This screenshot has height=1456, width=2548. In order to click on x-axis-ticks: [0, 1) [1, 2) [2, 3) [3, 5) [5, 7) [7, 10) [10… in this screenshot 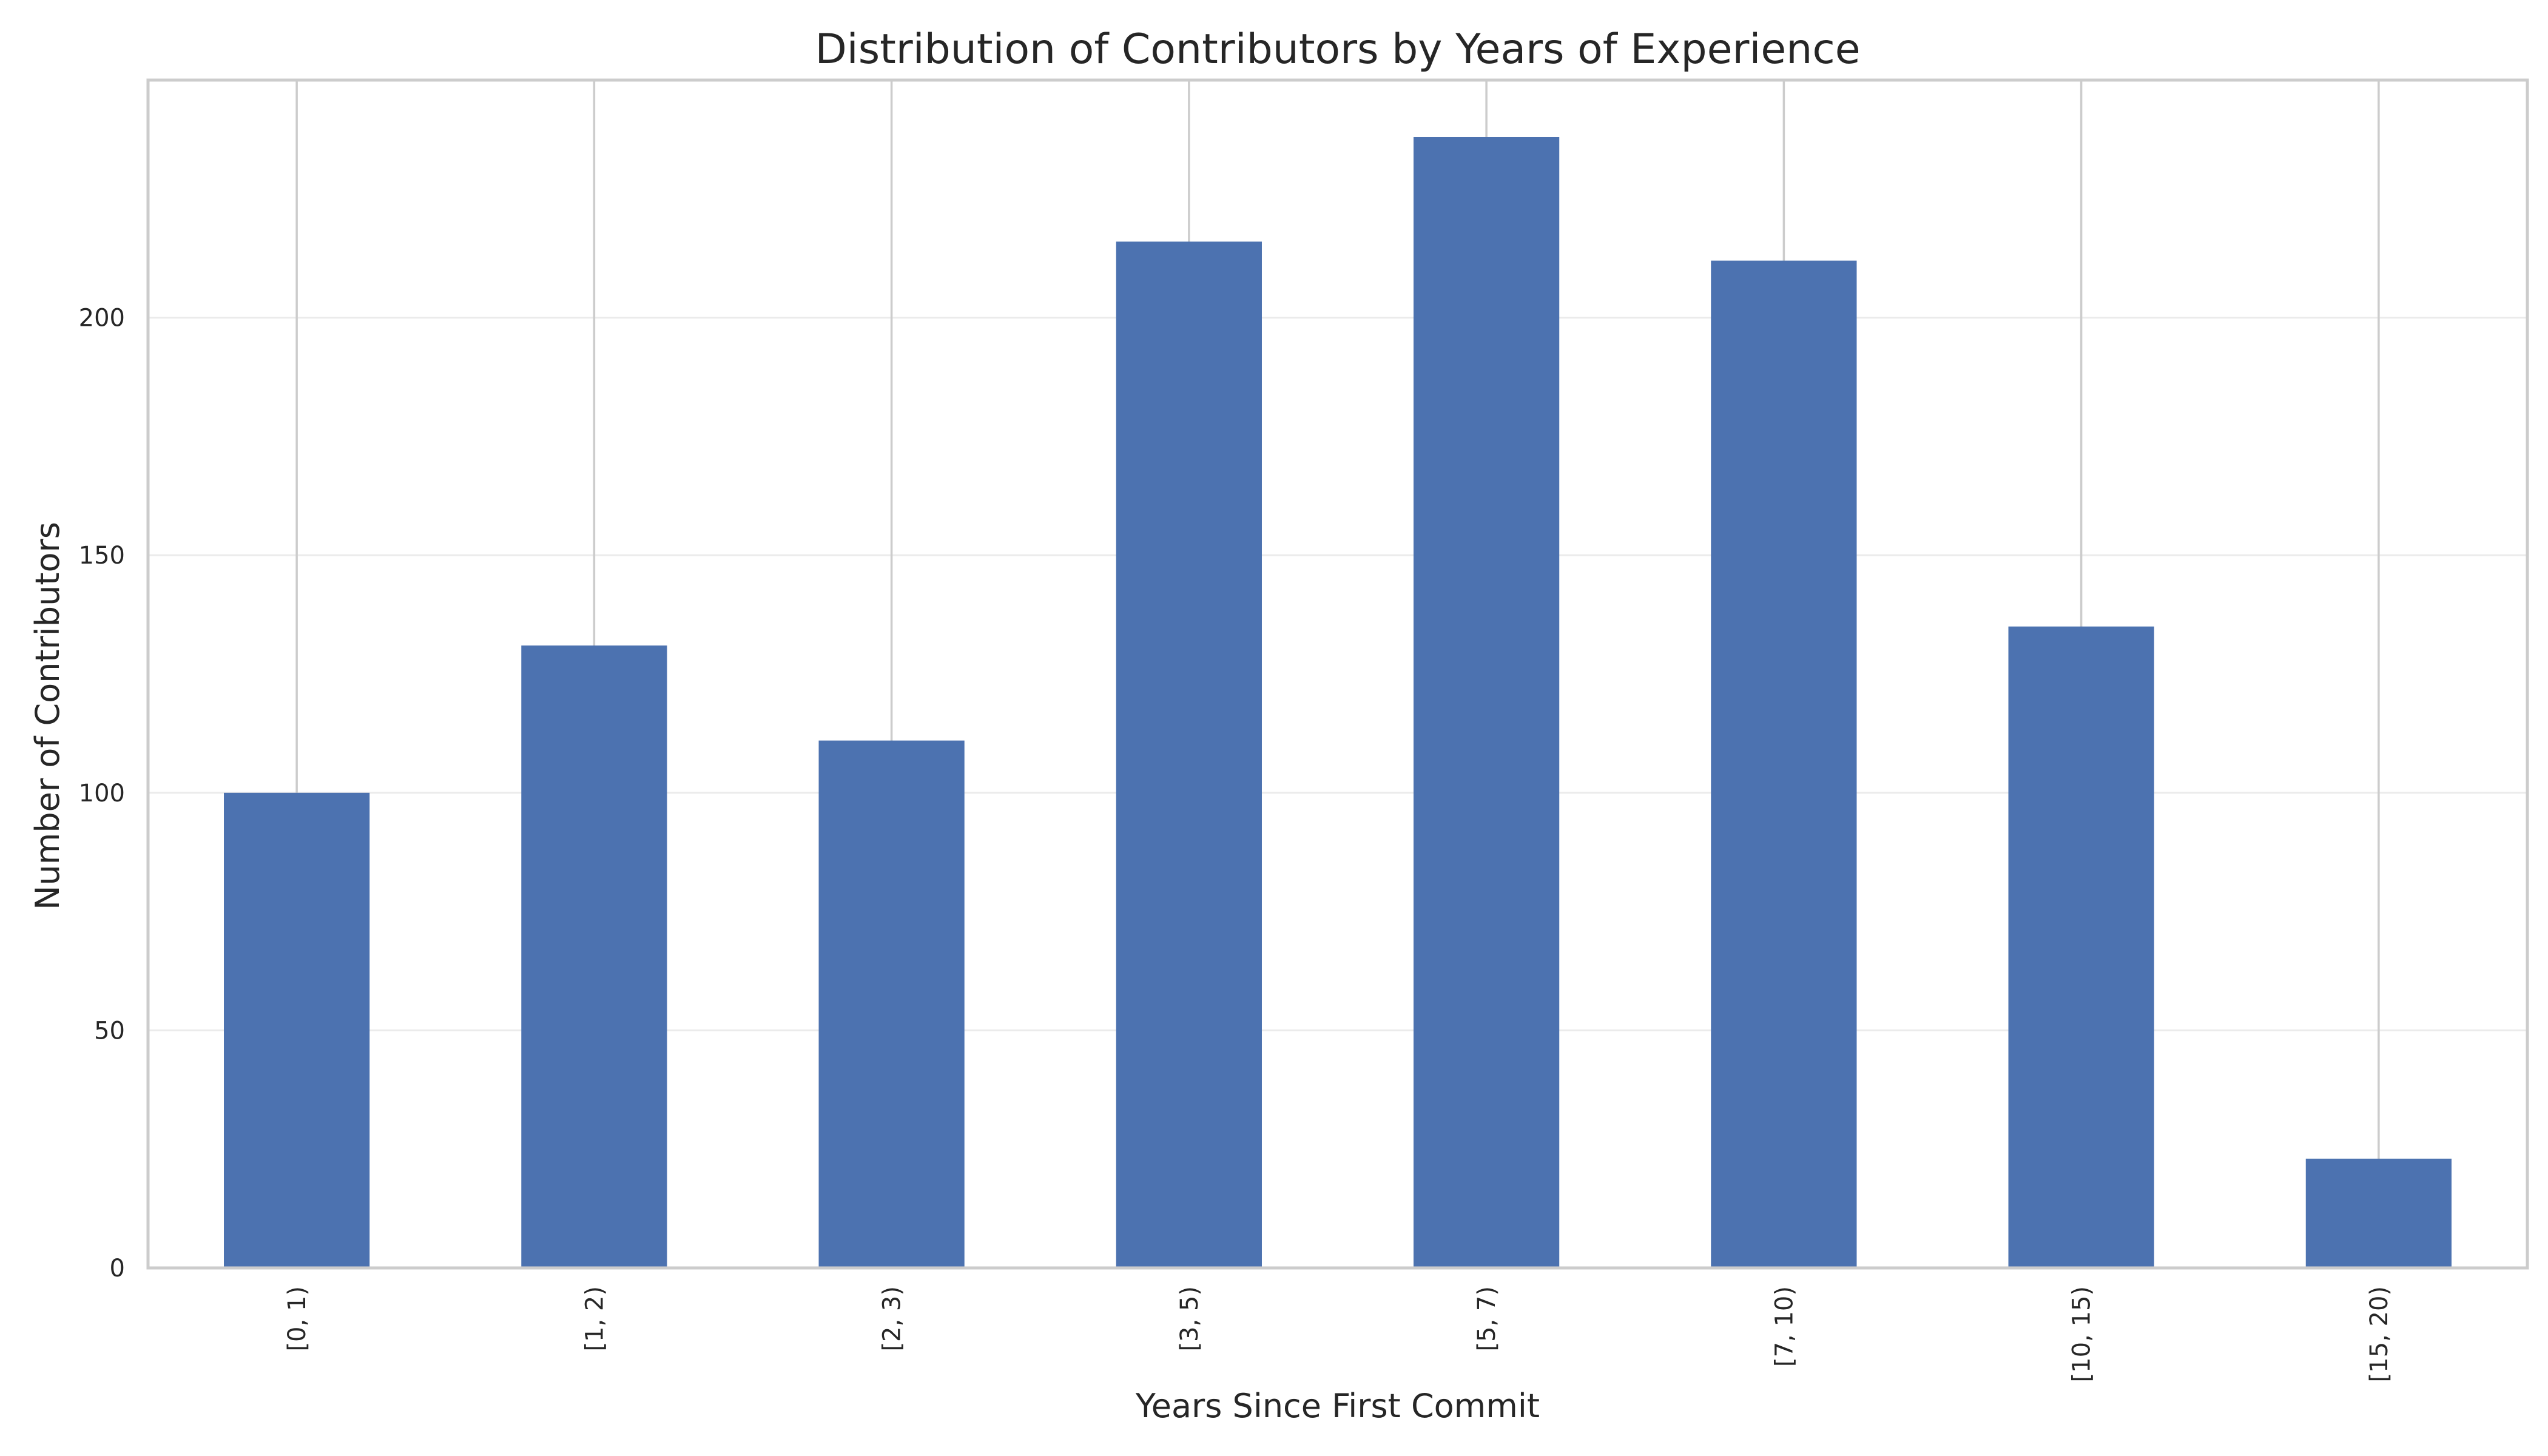, I will do `click(1338, 1334)`.